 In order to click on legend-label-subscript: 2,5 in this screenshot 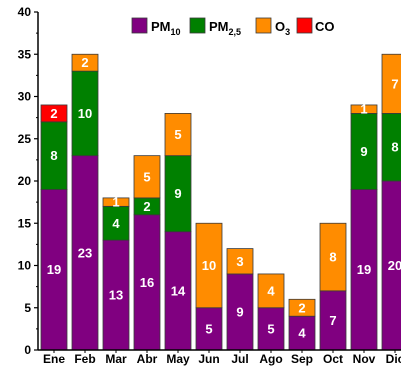, I will do `click(235, 32)`.